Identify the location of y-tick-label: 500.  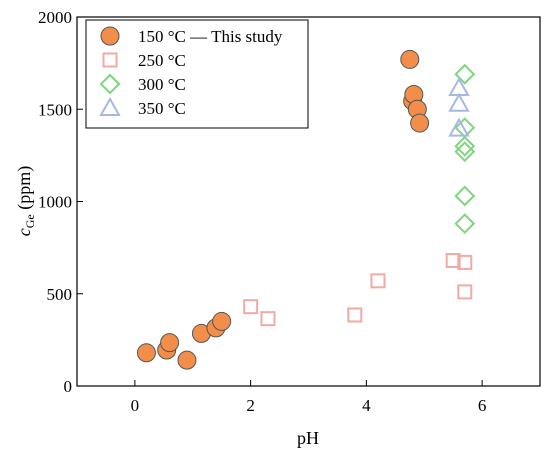
(60, 294).